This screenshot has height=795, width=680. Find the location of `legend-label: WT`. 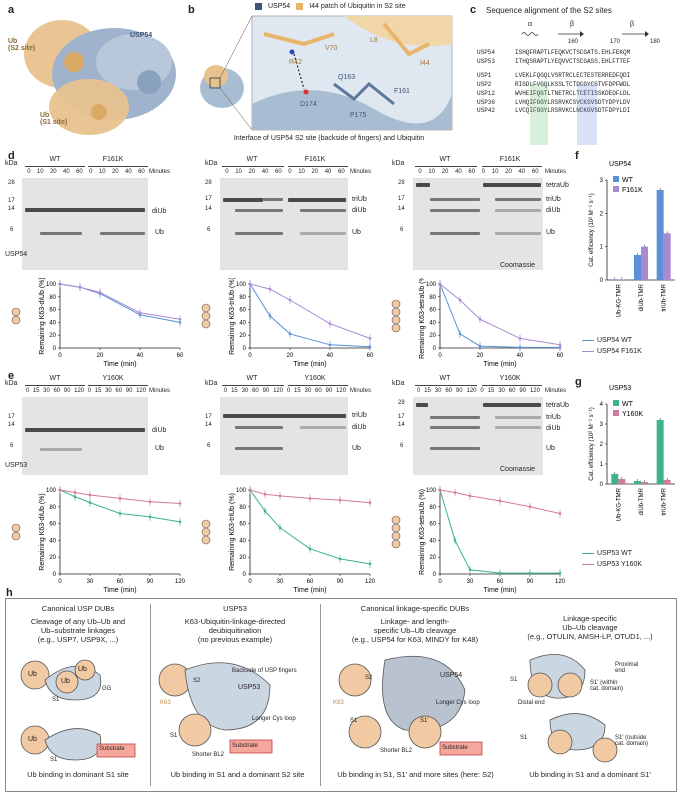

legend-label: WT is located at coordinates (628, 180).